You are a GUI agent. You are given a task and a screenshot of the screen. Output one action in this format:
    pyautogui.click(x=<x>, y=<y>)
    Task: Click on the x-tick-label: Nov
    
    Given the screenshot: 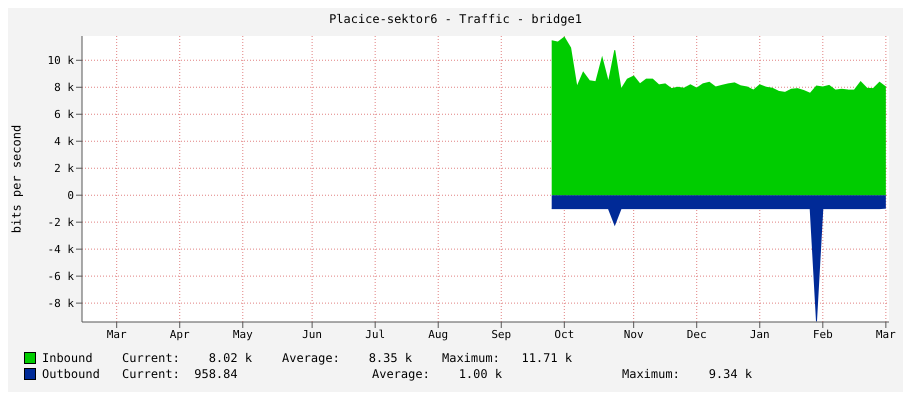 What is the action you would take?
    pyautogui.click(x=634, y=334)
    